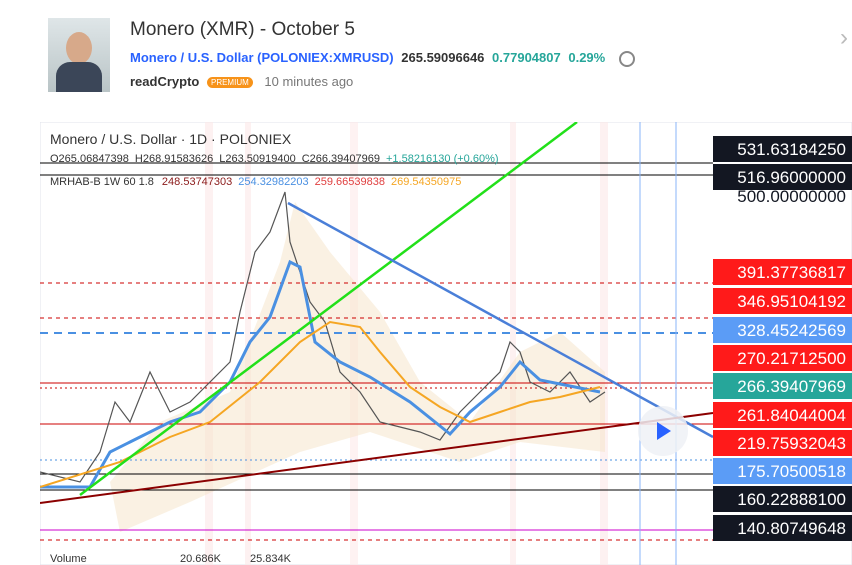  What do you see at coordinates (587, 57) in the screenshot?
I see `change-pct: 0.29%` at bounding box center [587, 57].